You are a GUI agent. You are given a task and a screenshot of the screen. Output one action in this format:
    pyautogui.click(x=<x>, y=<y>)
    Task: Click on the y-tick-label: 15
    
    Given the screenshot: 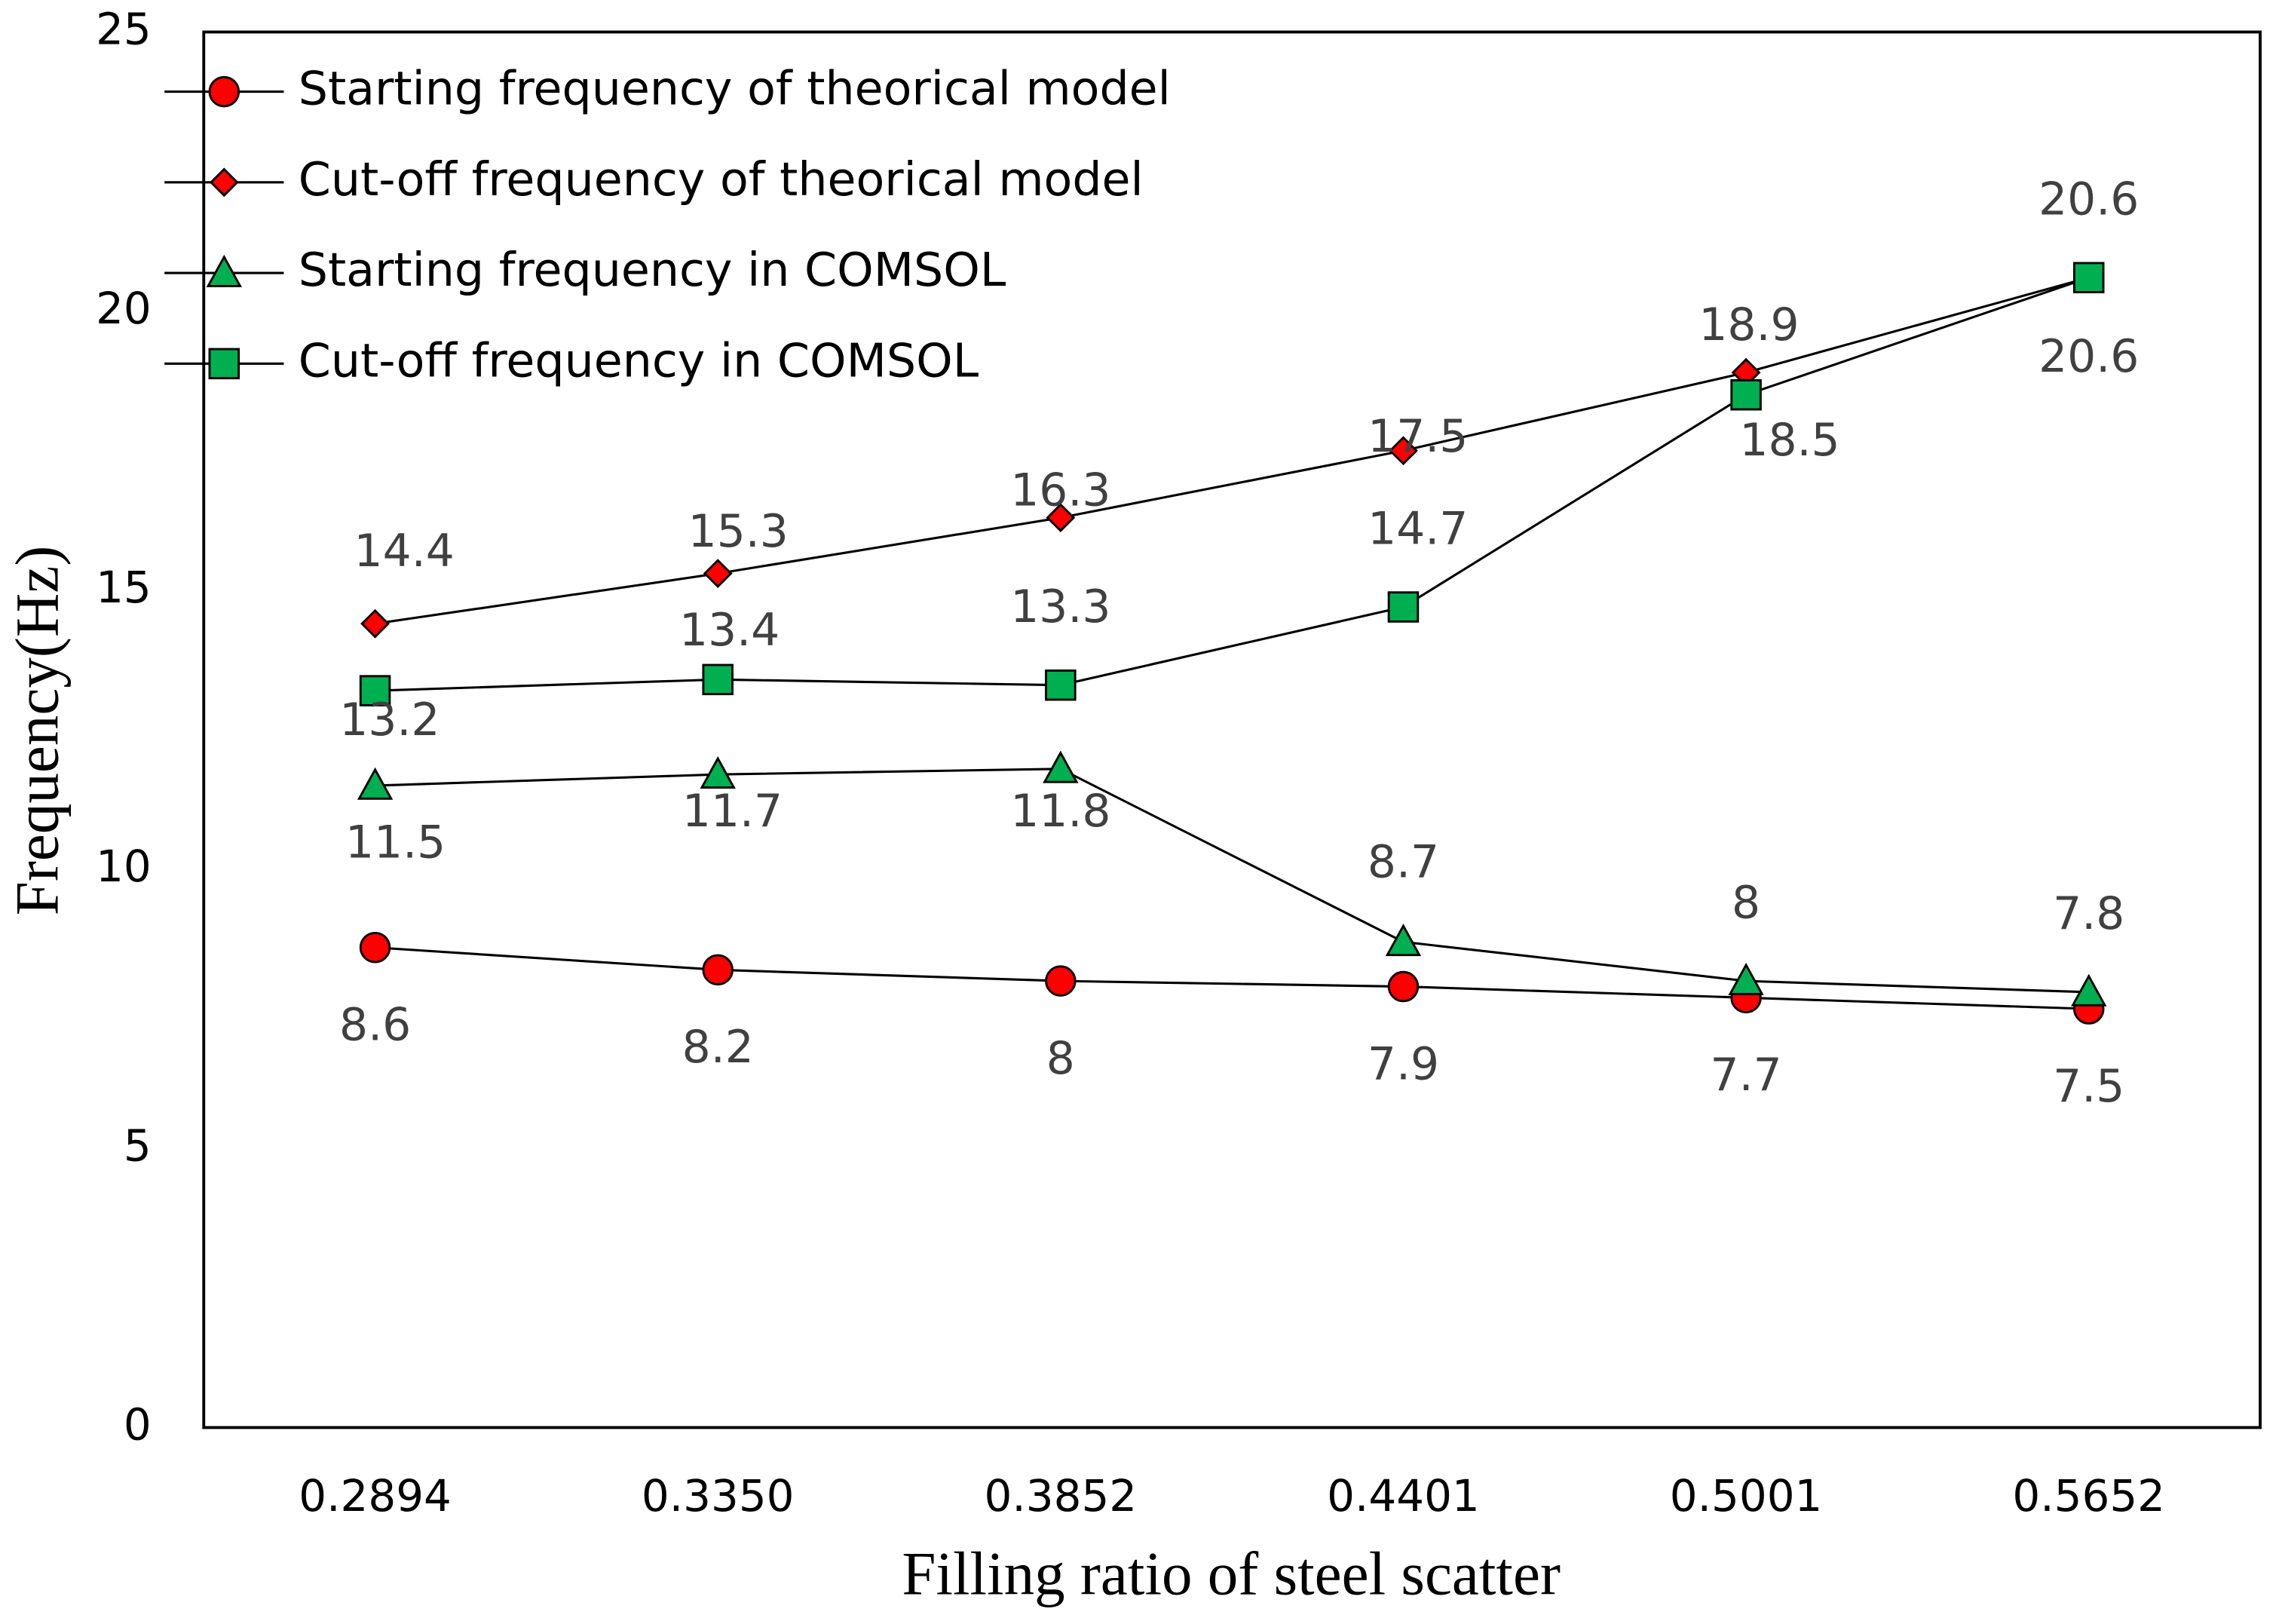 What is the action you would take?
    pyautogui.click(x=124, y=588)
    